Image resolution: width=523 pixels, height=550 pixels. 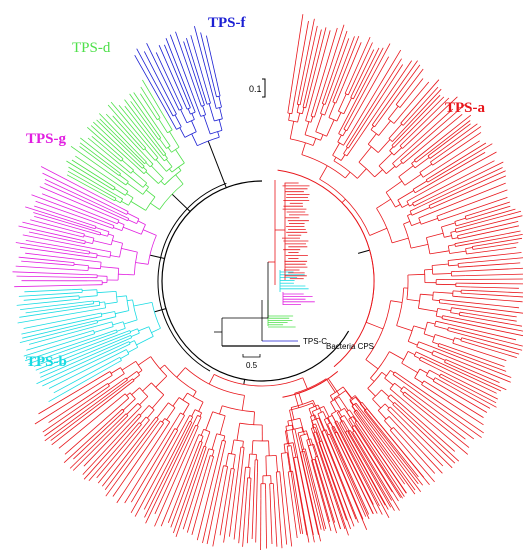 I want to click on inset-outgroup-label: Bacteria CPS, so click(x=350, y=346).